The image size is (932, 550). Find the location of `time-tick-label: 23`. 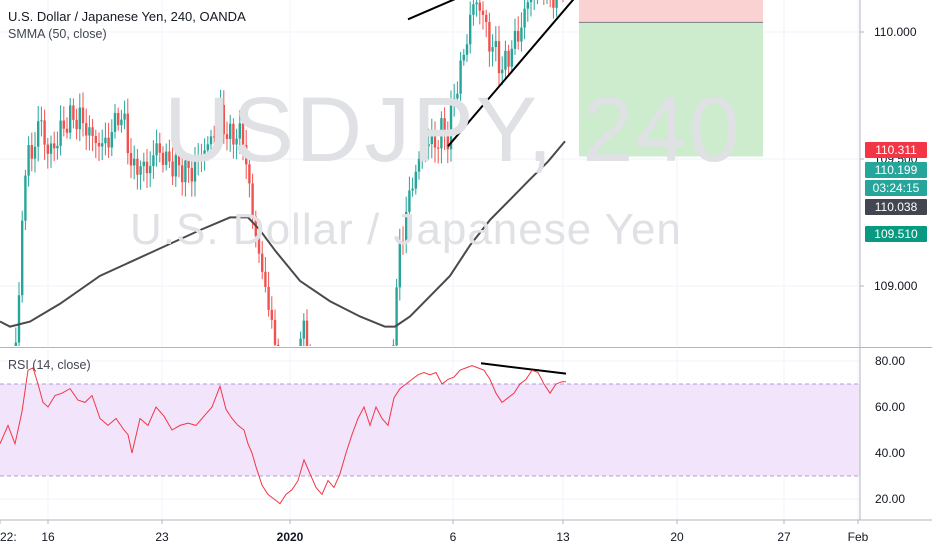

time-tick-label: 23 is located at coordinates (162, 537).